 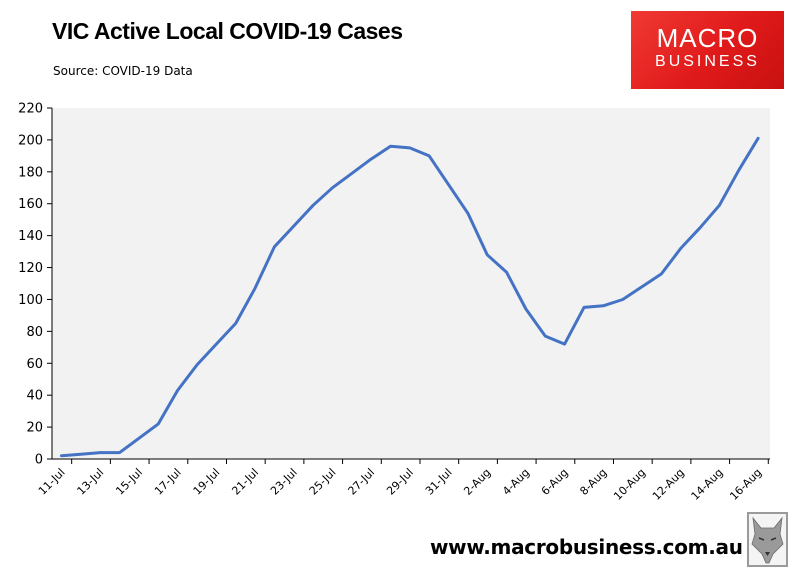 What do you see at coordinates (767, 539) in the screenshot?
I see `wolf-icon` at bounding box center [767, 539].